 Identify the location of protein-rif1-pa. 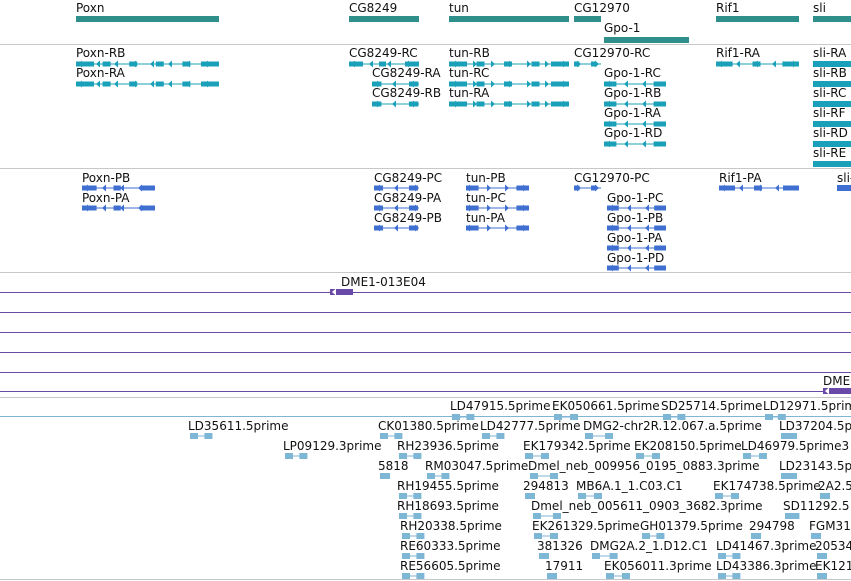
(759, 188).